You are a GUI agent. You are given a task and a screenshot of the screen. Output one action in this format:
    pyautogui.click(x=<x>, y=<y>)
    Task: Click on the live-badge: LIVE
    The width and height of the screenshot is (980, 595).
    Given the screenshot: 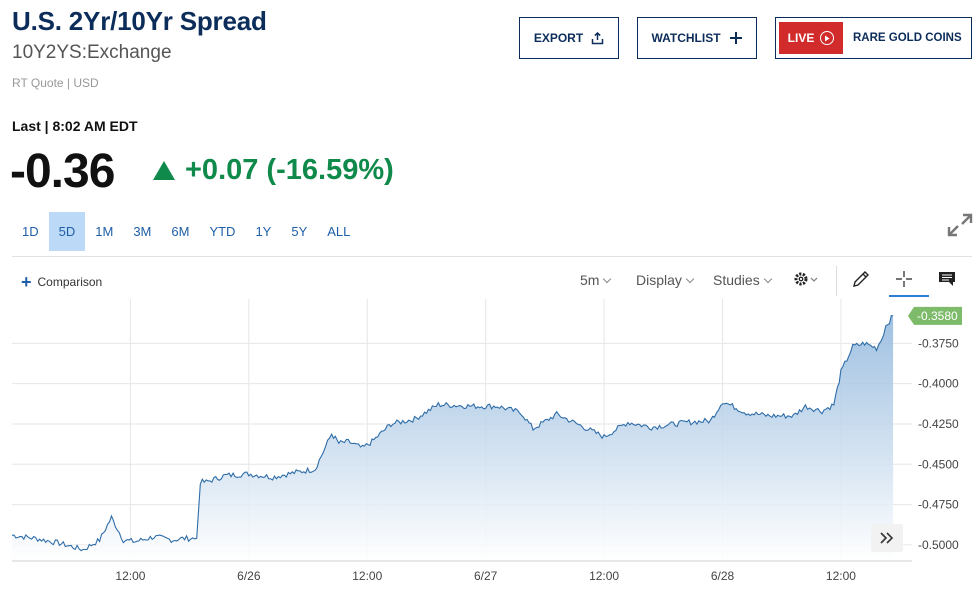 What is the action you would take?
    pyautogui.click(x=811, y=38)
    